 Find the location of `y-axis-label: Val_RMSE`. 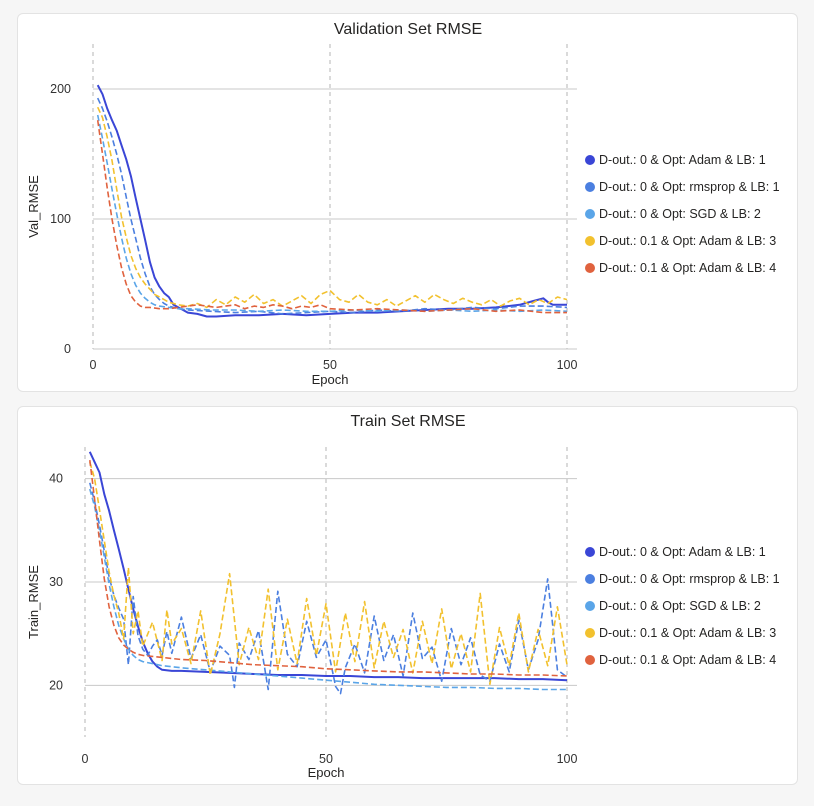

y-axis-label: Val_RMSE is located at coordinates (33, 206).